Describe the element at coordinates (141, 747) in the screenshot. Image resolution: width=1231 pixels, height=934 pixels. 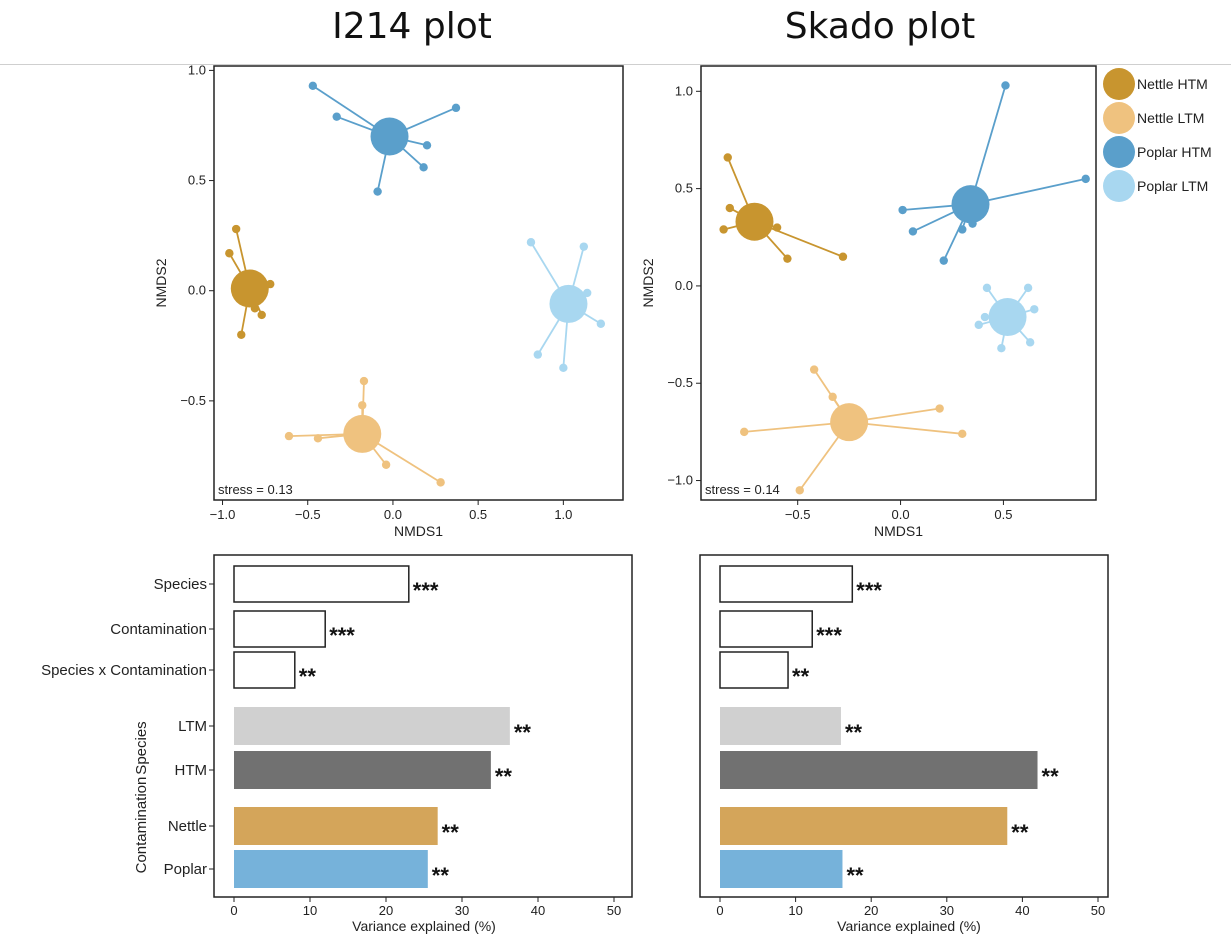
I see `group-label-species: Species` at that location.